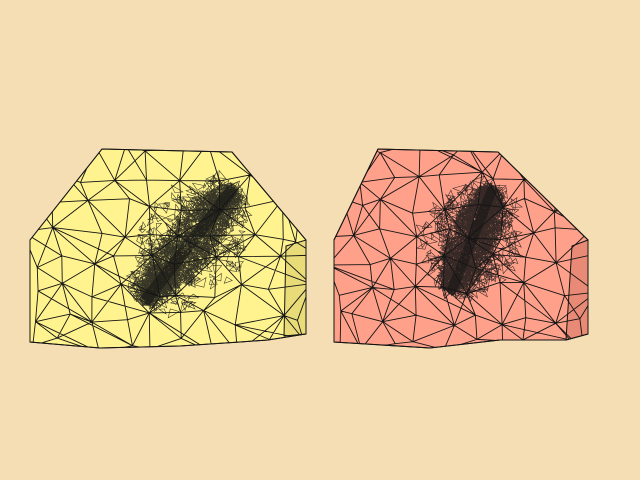 The width and height of the screenshot is (640, 480). I want to click on mesh-right-dense-region, so click(469, 239).